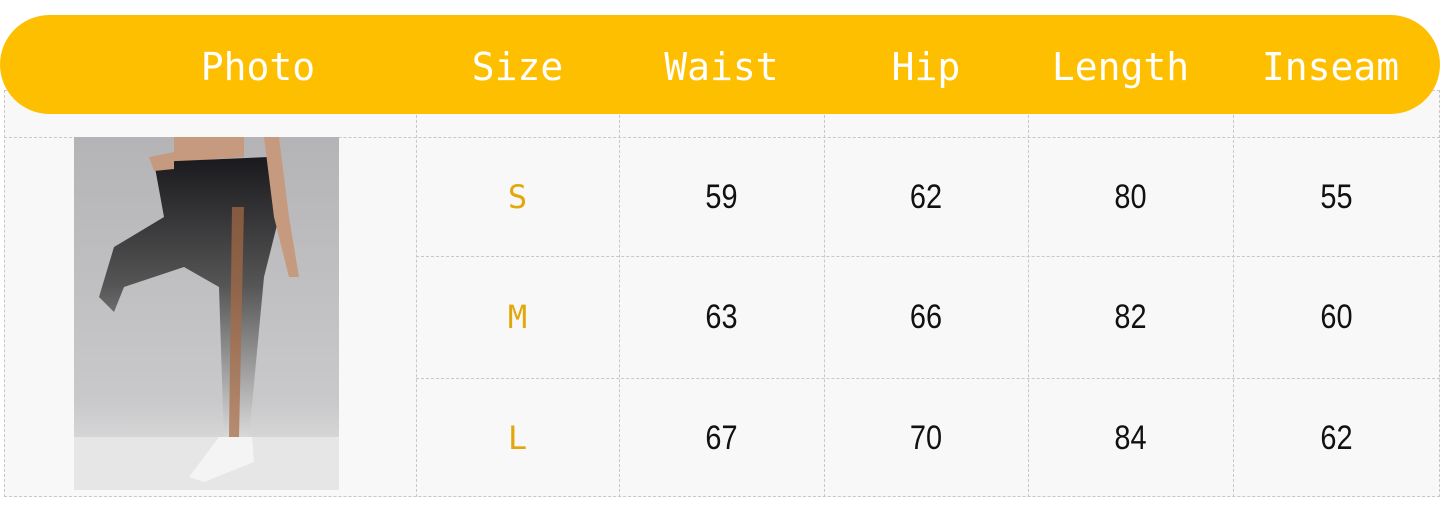 This screenshot has height=505, width=1445. Describe the element at coordinates (517, 197) in the screenshot. I see `size-s: S` at that location.